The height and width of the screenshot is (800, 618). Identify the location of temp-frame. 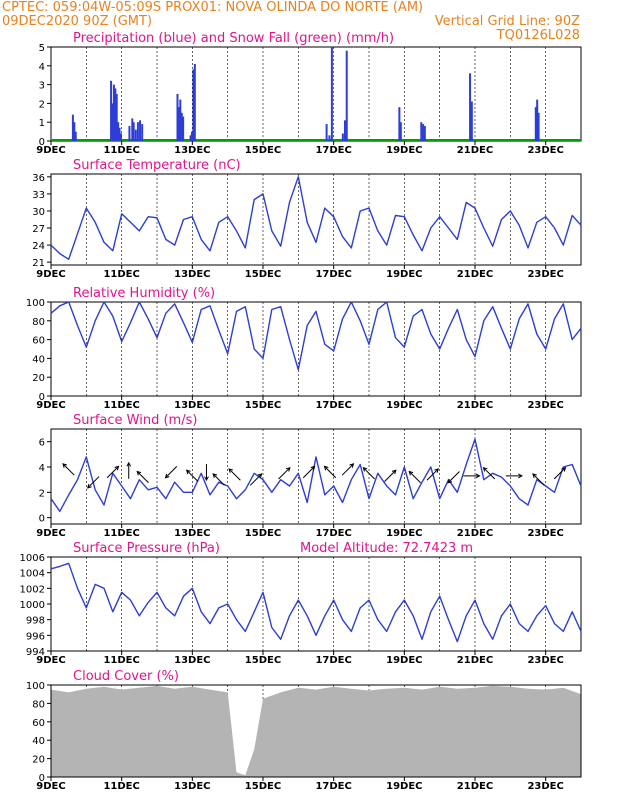
(316, 219).